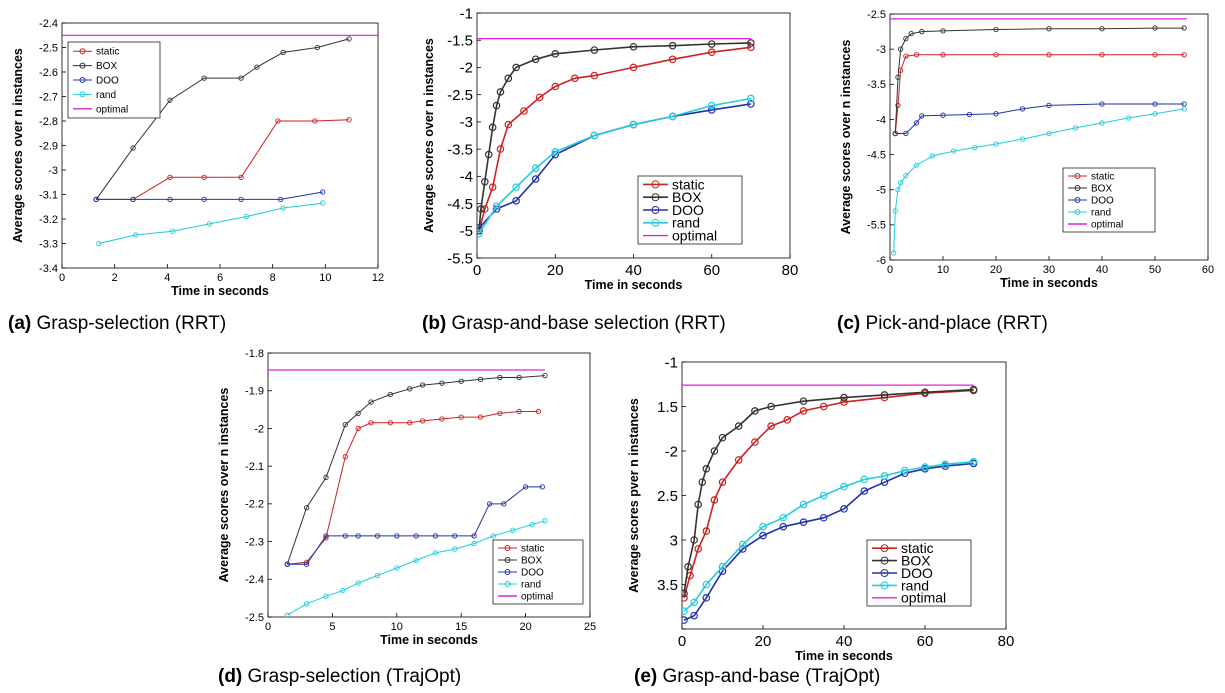  Describe the element at coordinates (532, 573) in the screenshot. I see `legend-label-doo: DOO` at that location.